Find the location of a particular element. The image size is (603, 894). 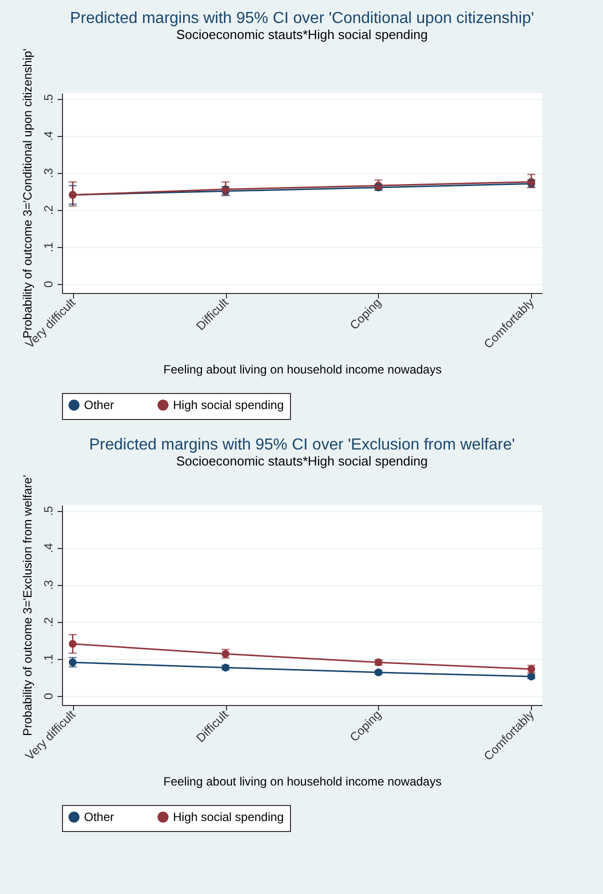

y-axis-title: Probability of outcome 3='Exclusion from welfare' is located at coordinates (27, 605).